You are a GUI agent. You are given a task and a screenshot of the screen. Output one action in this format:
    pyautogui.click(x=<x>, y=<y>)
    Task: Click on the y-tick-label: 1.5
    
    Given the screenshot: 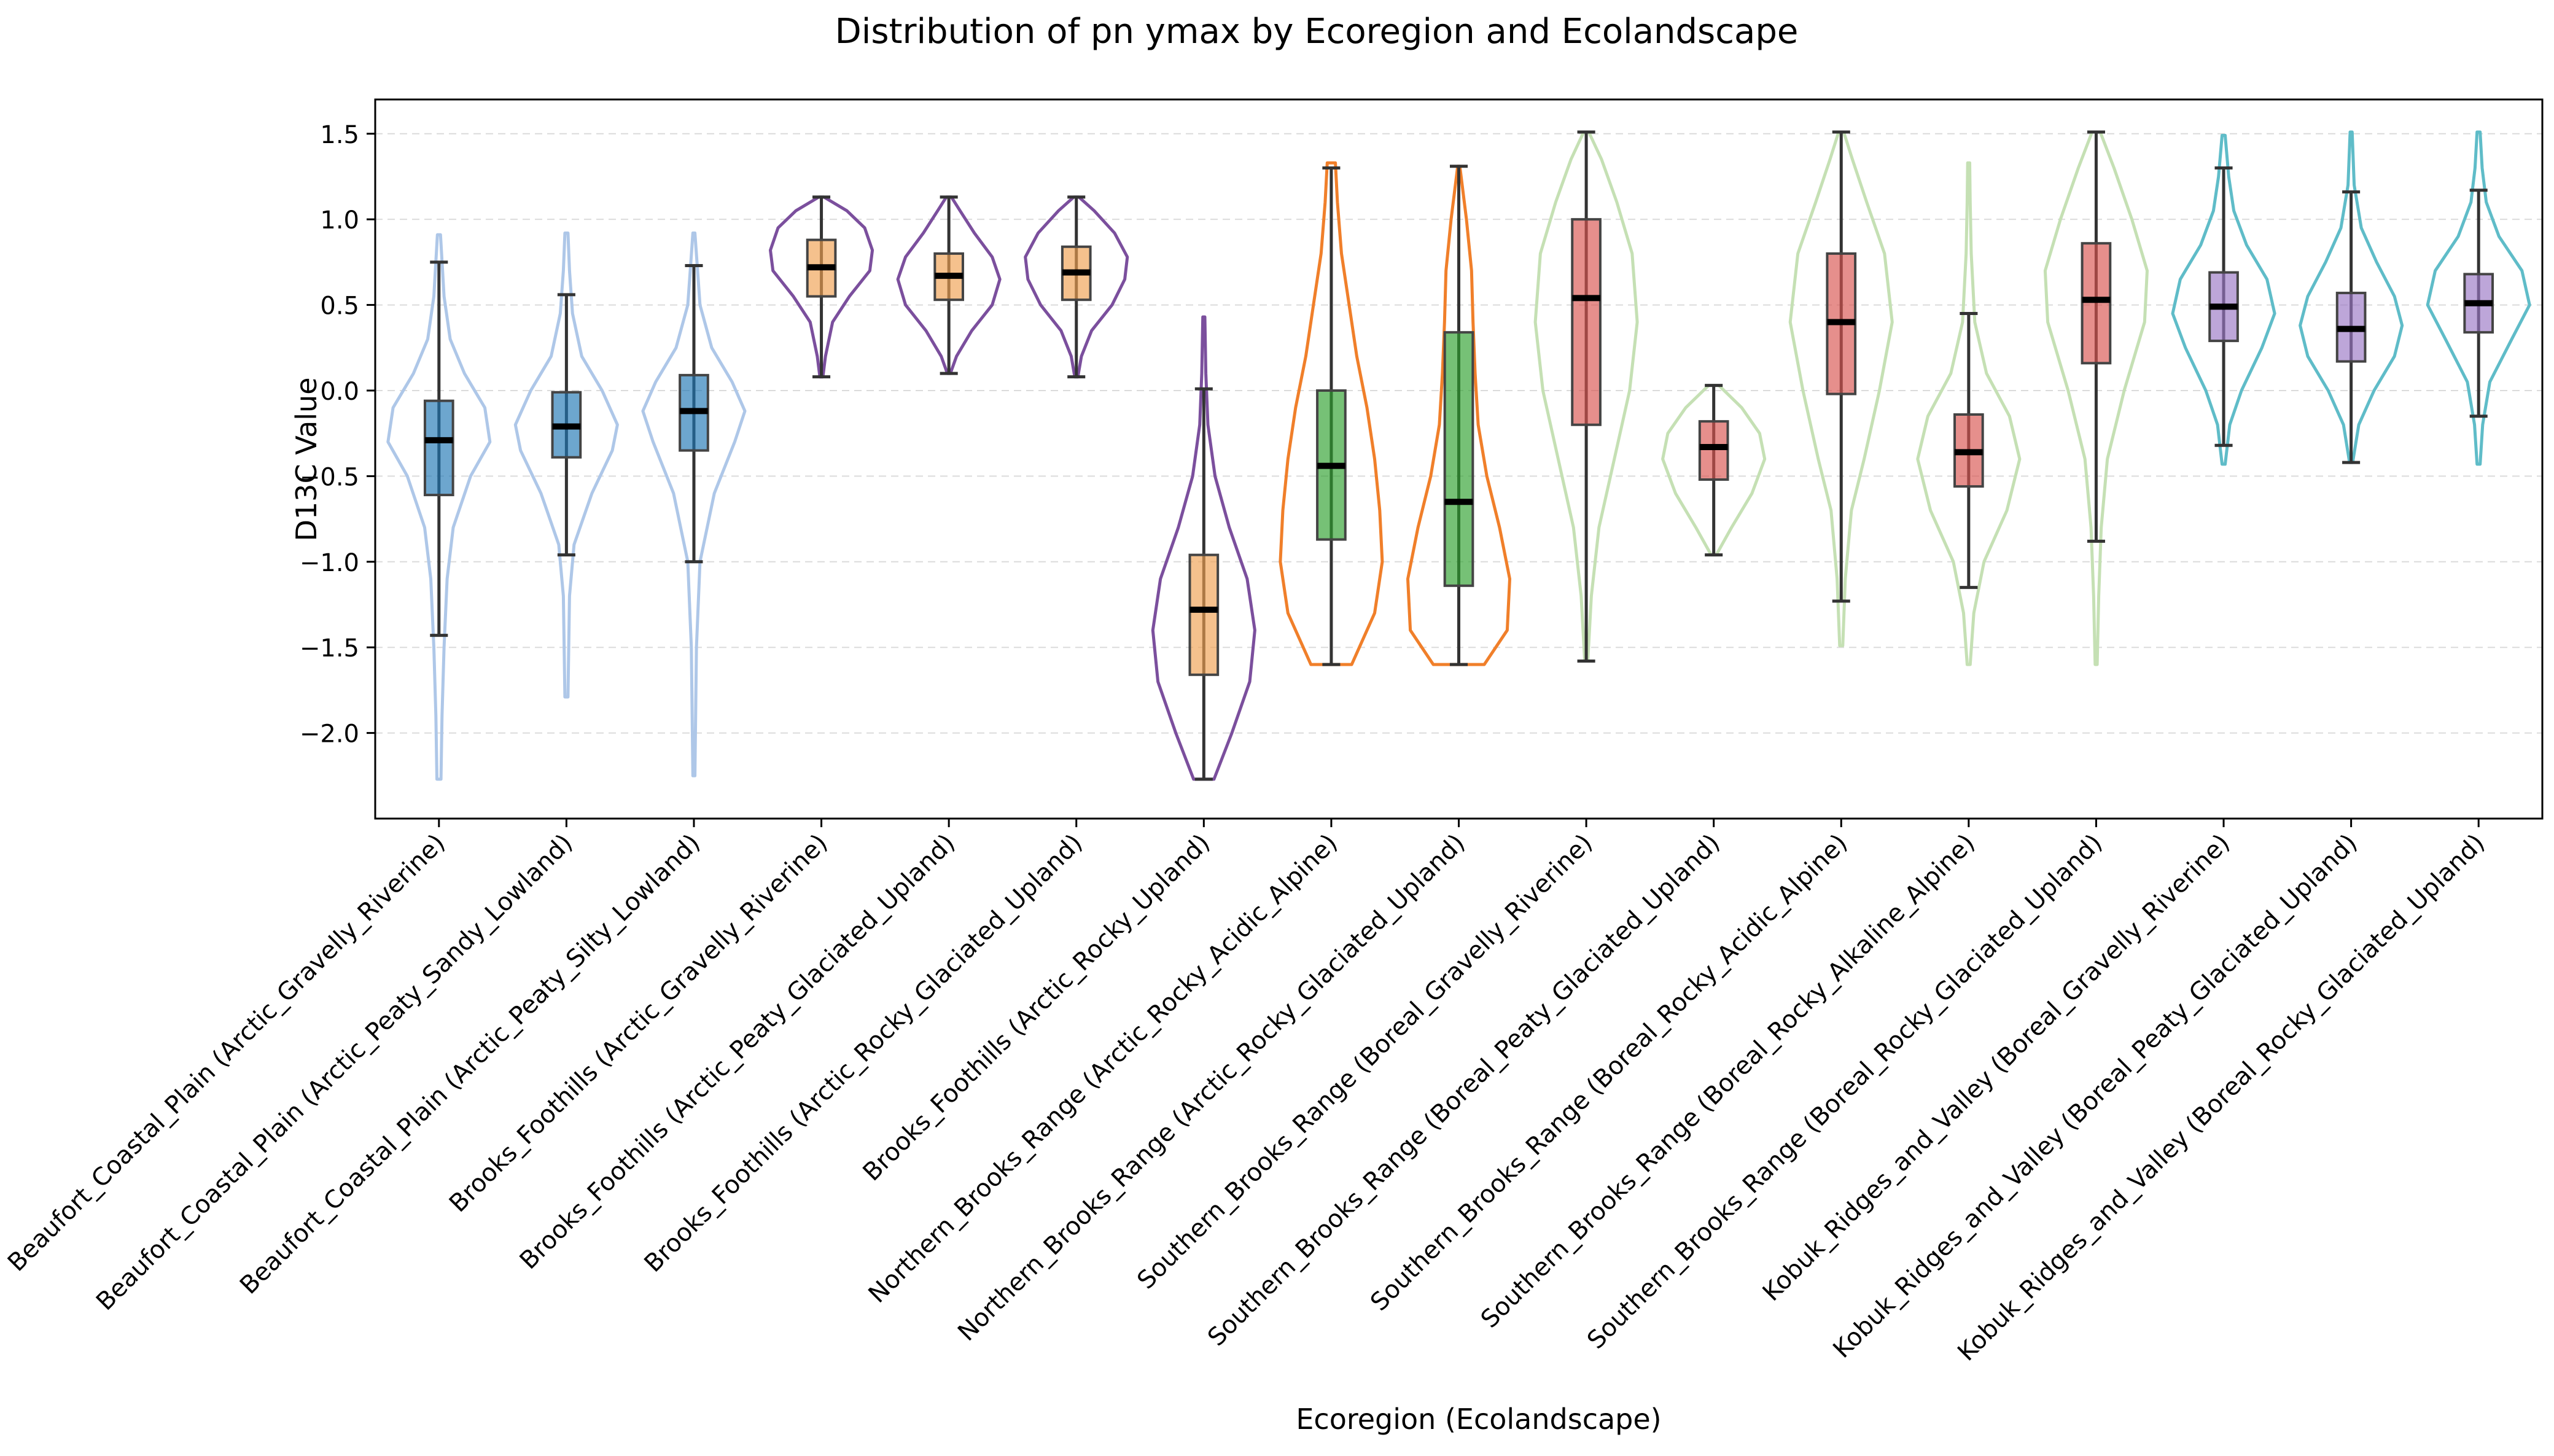 What is the action you would take?
    pyautogui.click(x=339, y=135)
    